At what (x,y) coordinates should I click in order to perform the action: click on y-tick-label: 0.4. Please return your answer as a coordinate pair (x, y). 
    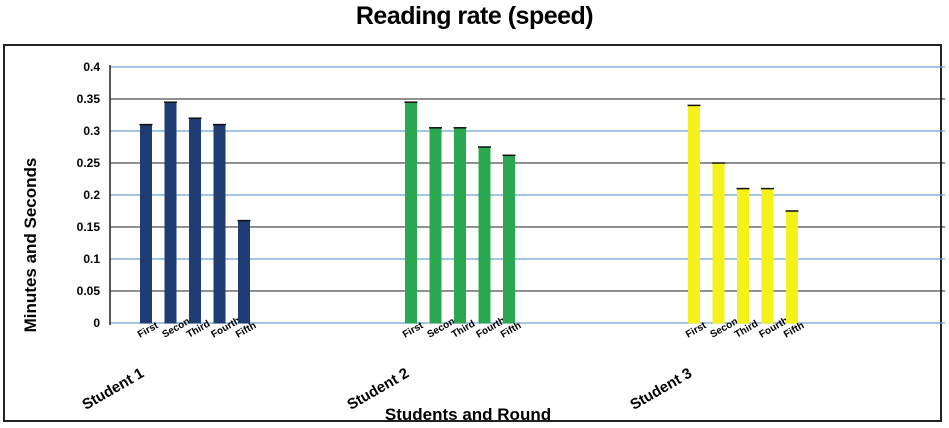
    Looking at the image, I should click on (91, 67).